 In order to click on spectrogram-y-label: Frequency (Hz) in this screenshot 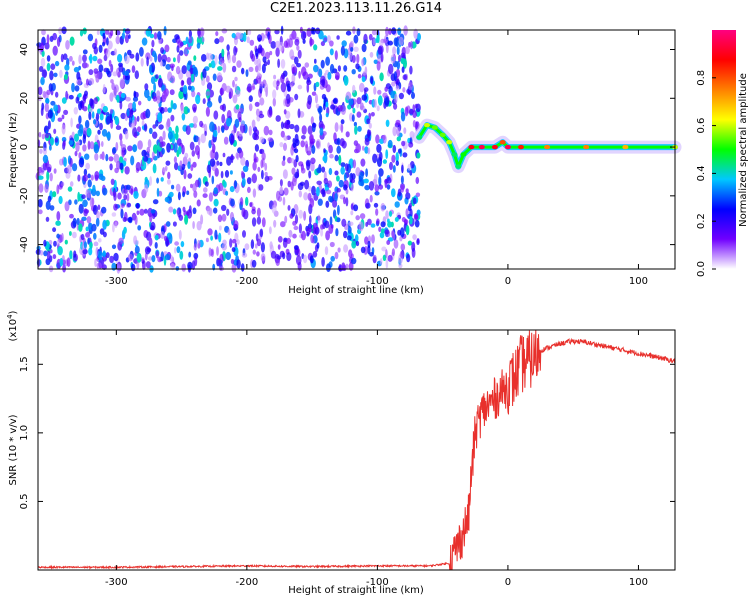, I will do `click(13, 150)`.